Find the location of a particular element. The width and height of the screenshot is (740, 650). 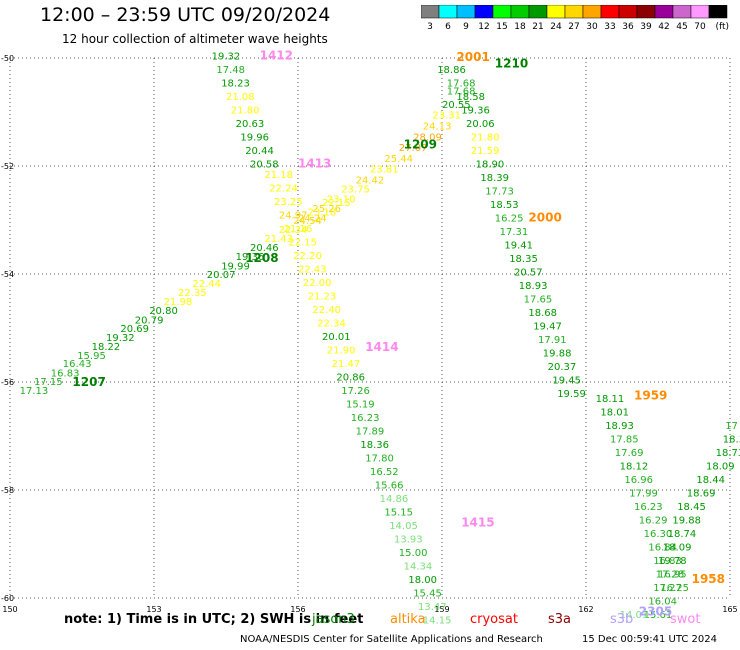

y-tick-label: -58 is located at coordinates (7, 490).